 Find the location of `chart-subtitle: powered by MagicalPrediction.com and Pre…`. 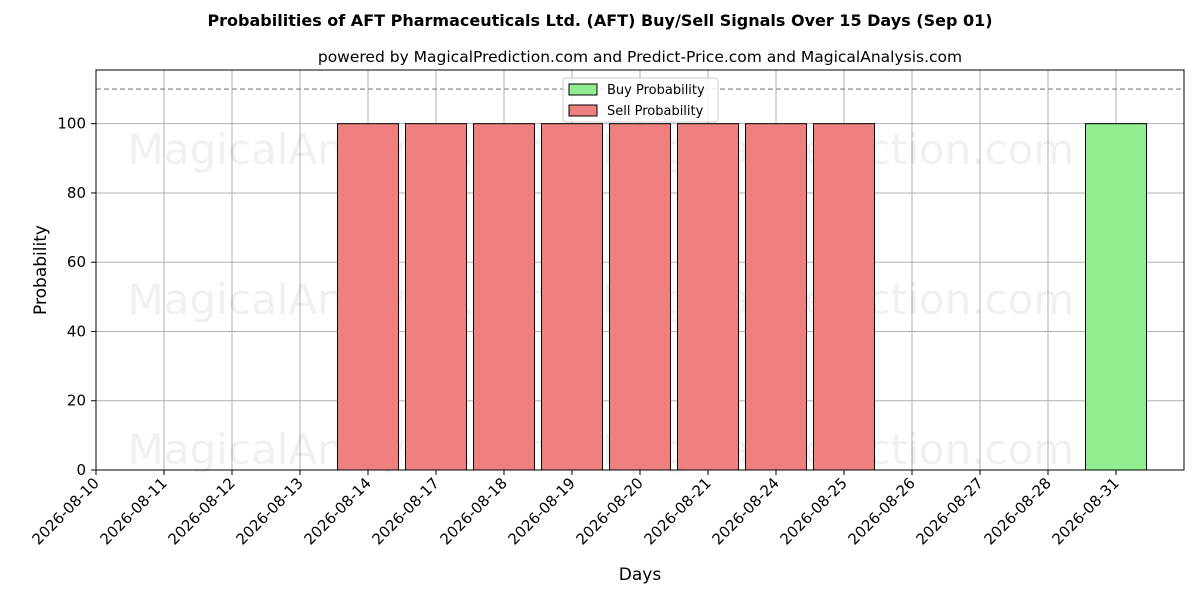

chart-subtitle: powered by MagicalPrediction.com and Pre… is located at coordinates (640, 57).